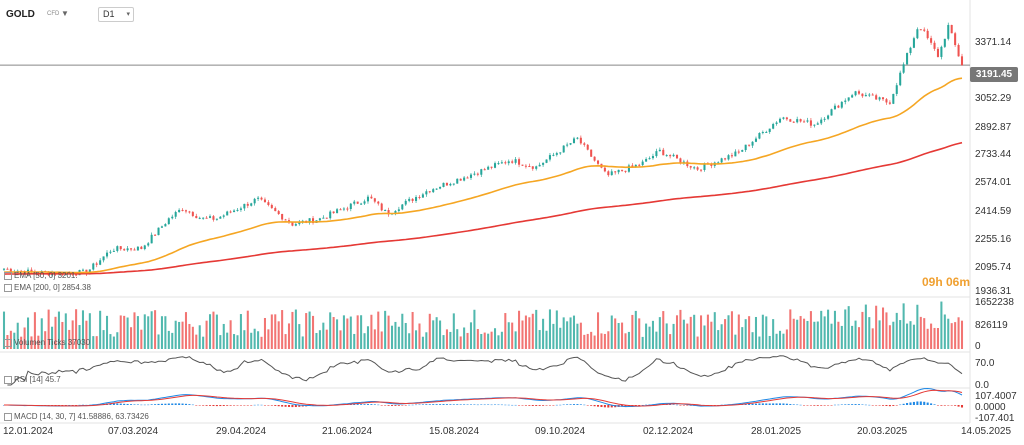 This screenshot has height=445, width=1024. What do you see at coordinates (241, 431) in the screenshot?
I see `x-axis-label: 29.04.2024` at bounding box center [241, 431].